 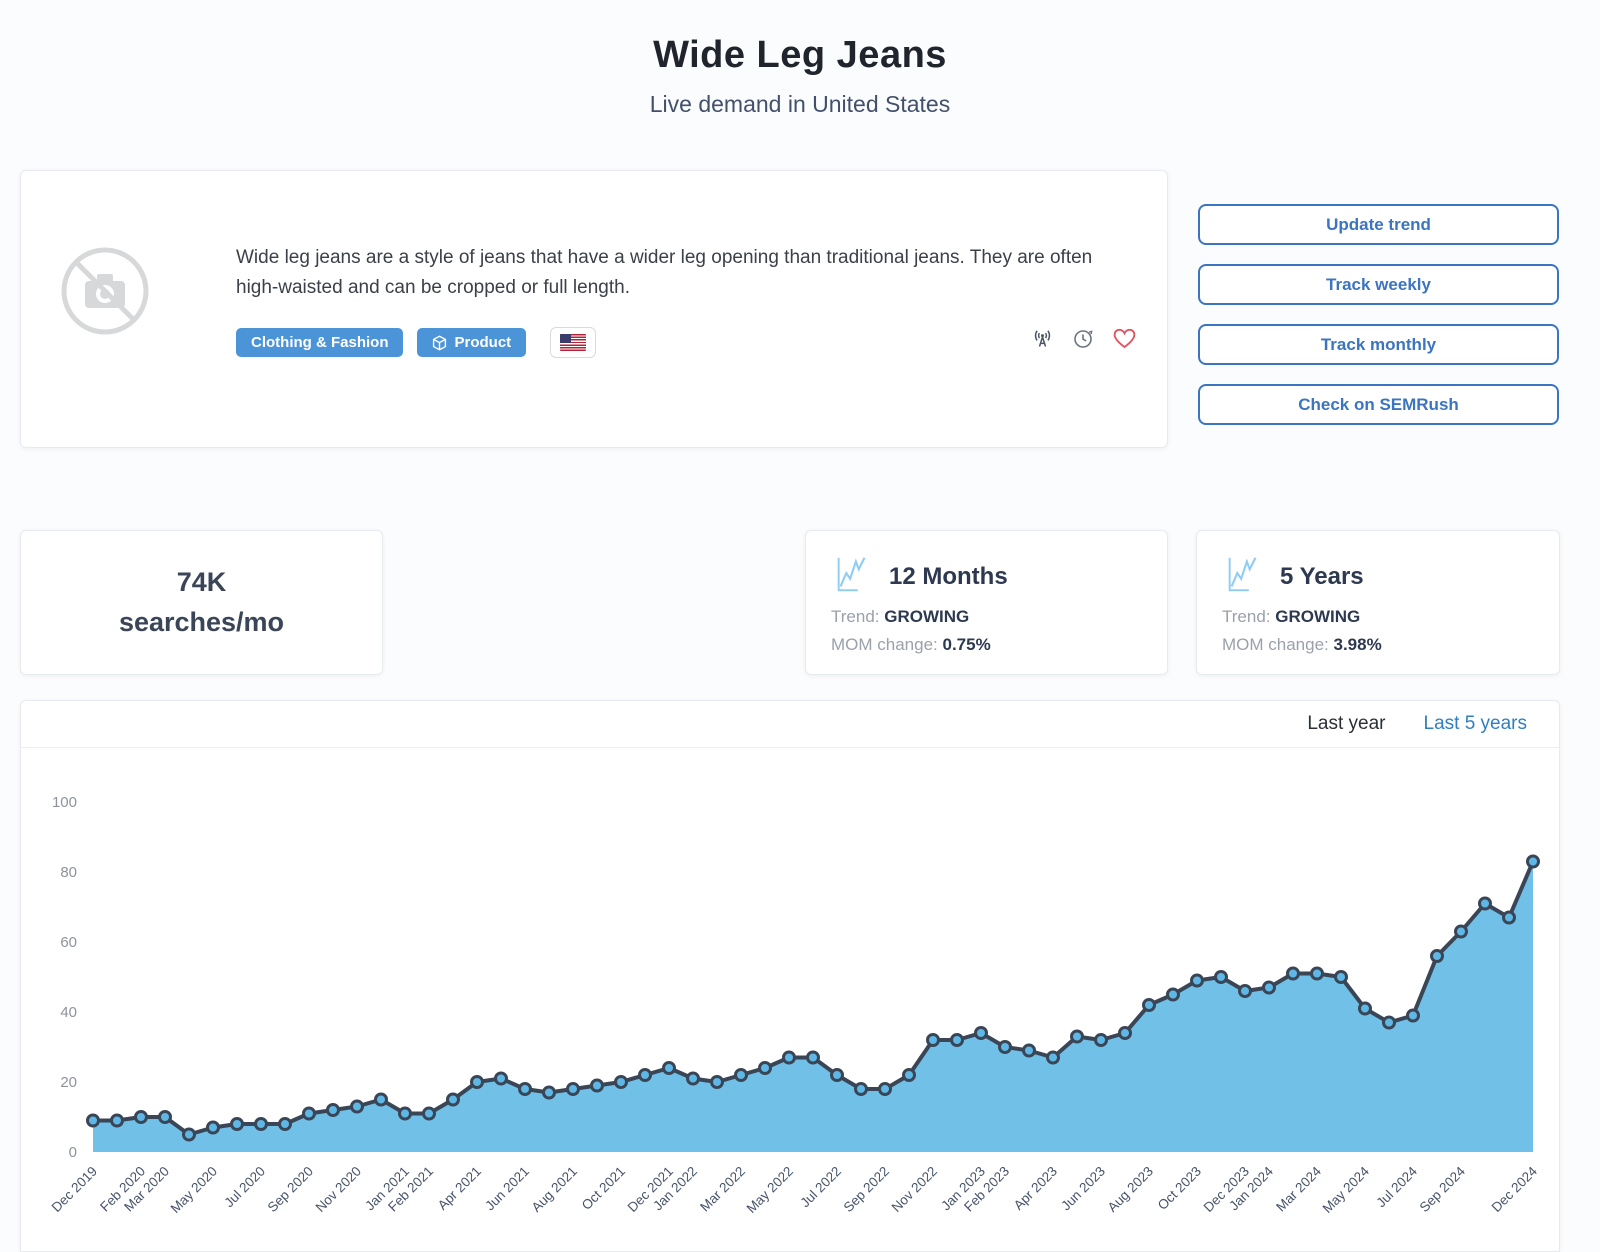 What do you see at coordinates (64, 802) in the screenshot?
I see `svg-text: 100` at bounding box center [64, 802].